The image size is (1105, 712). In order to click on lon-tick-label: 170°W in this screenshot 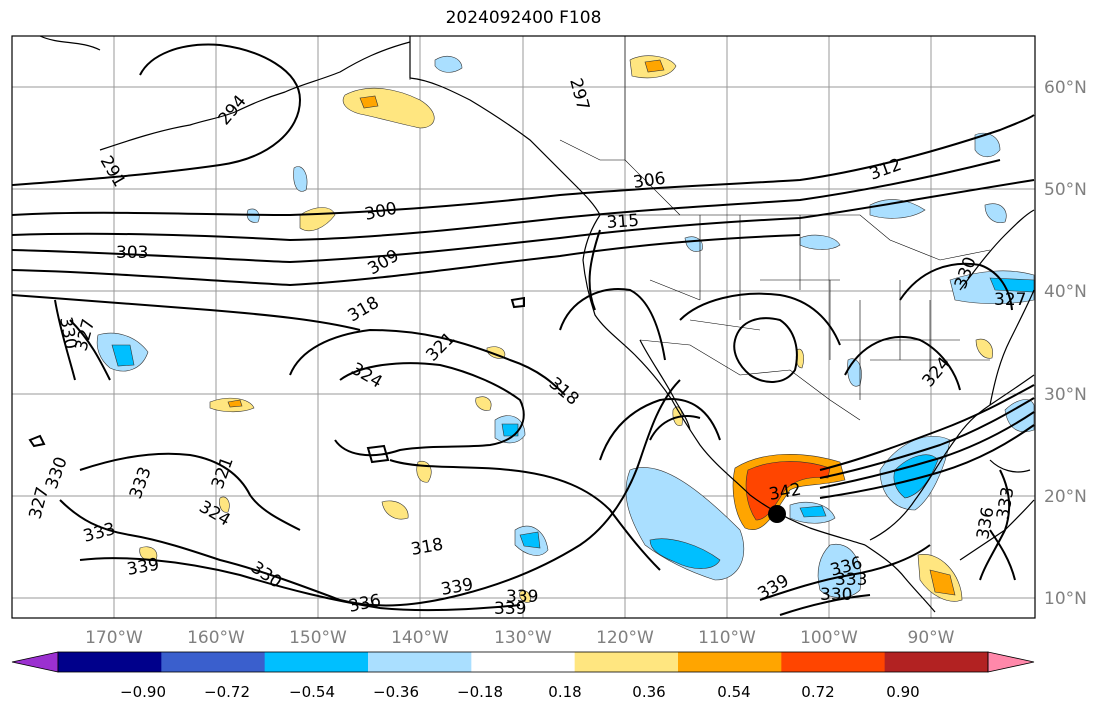, I will do `click(114, 638)`.